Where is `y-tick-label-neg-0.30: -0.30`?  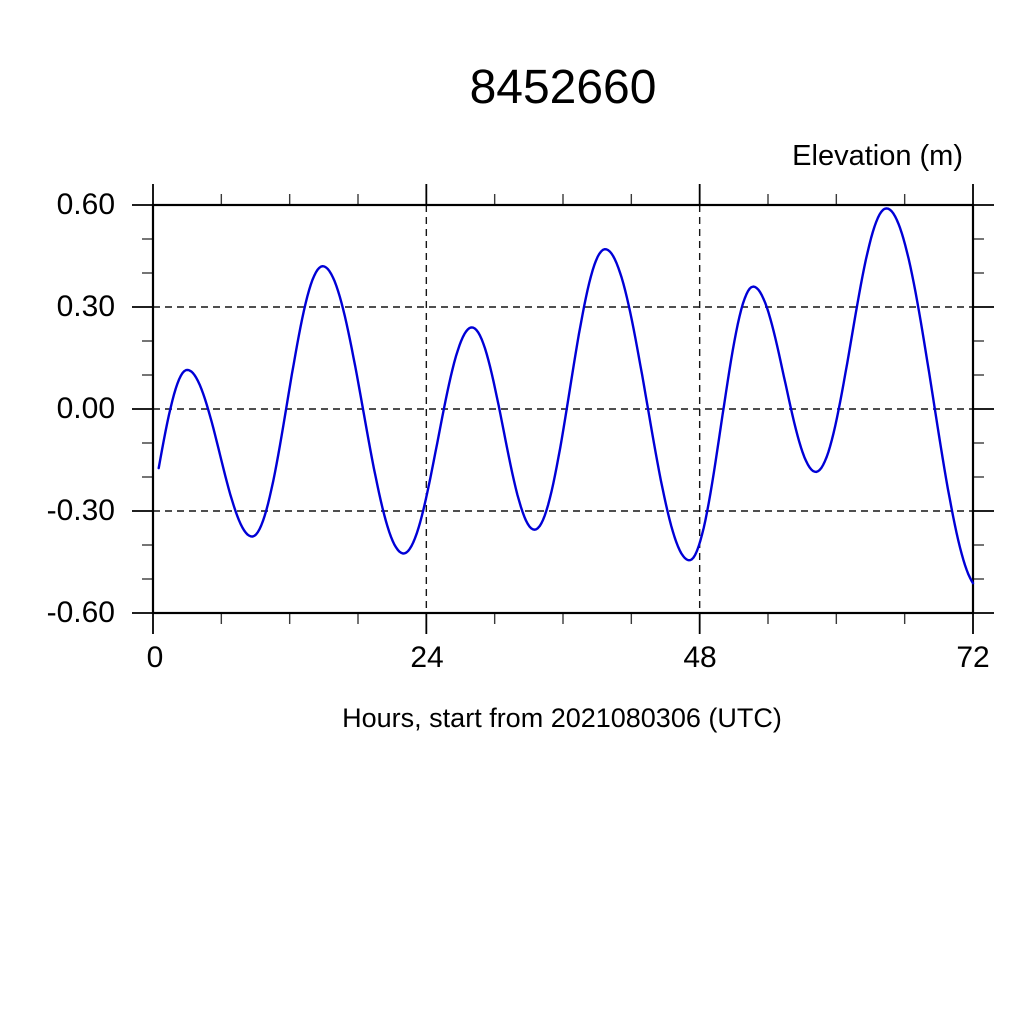
y-tick-label-neg-0.30: -0.30 is located at coordinates (80, 510).